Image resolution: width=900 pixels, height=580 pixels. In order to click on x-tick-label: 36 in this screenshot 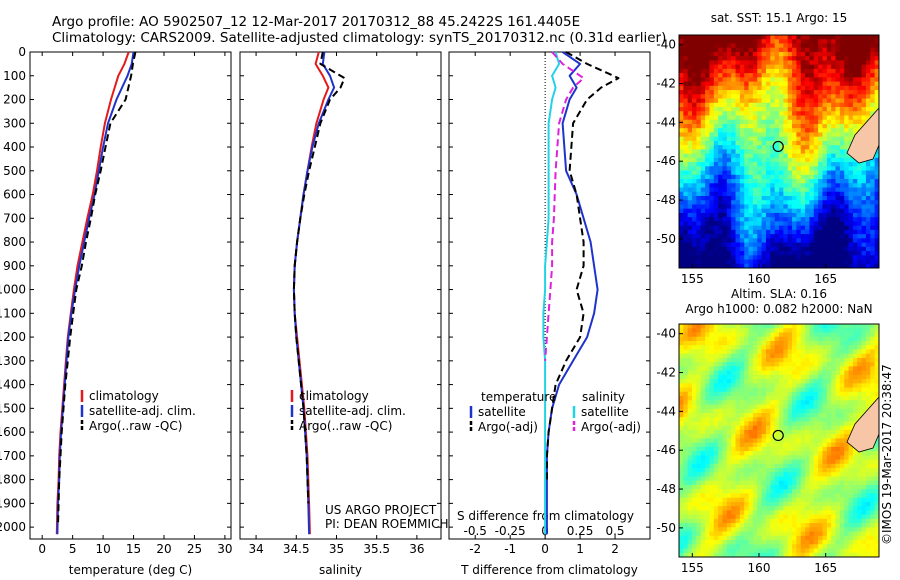, I will do `click(416, 549)`.